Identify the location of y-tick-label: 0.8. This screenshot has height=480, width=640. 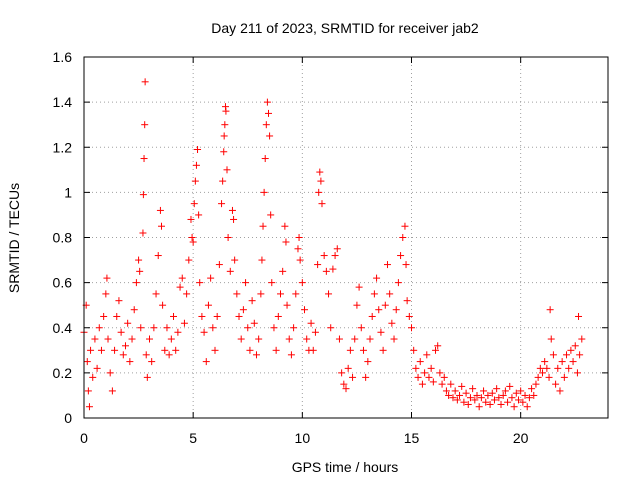
(63, 238).